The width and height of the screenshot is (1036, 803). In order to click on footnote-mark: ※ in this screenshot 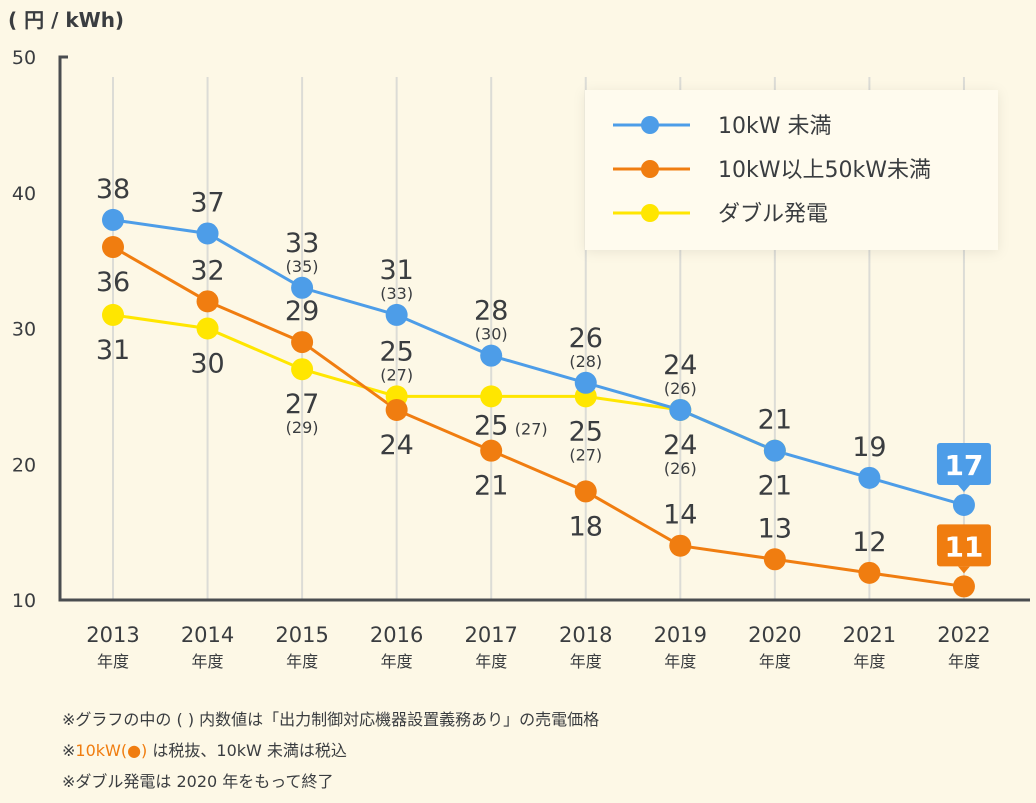, I will do `click(69, 750)`.